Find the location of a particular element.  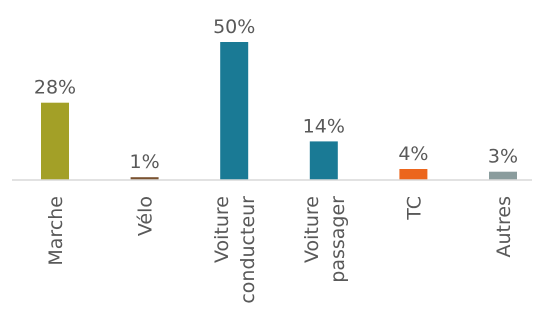

category-label-voiture-conducteur: Voiture conducteur is located at coordinates (235, 250).